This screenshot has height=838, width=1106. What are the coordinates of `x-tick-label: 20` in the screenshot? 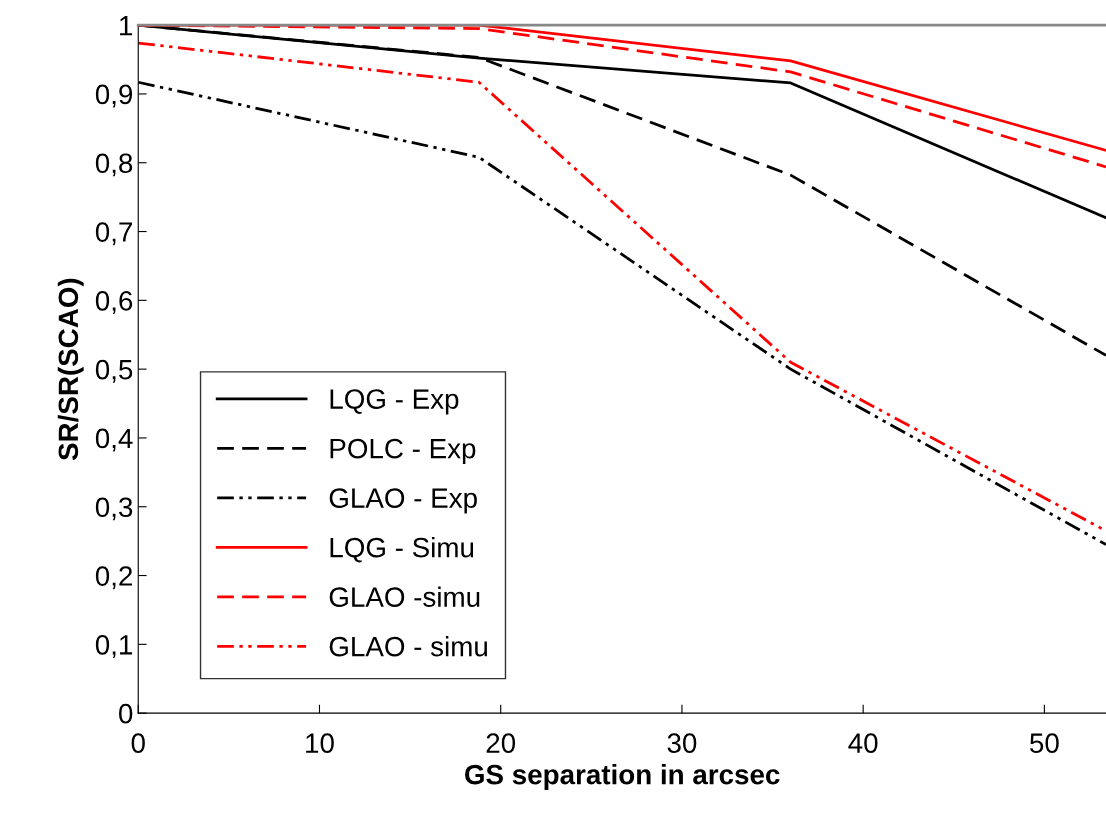 It's located at (501, 743).